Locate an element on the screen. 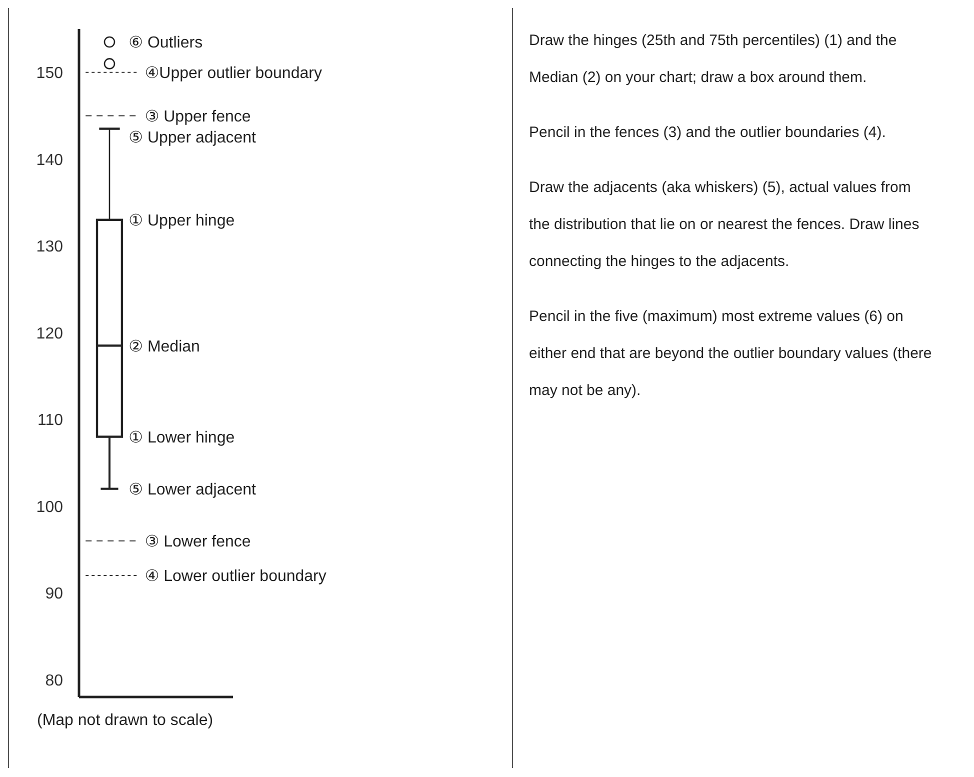 This screenshot has width=974, height=777. y-tick-label: 130 is located at coordinates (50, 247).